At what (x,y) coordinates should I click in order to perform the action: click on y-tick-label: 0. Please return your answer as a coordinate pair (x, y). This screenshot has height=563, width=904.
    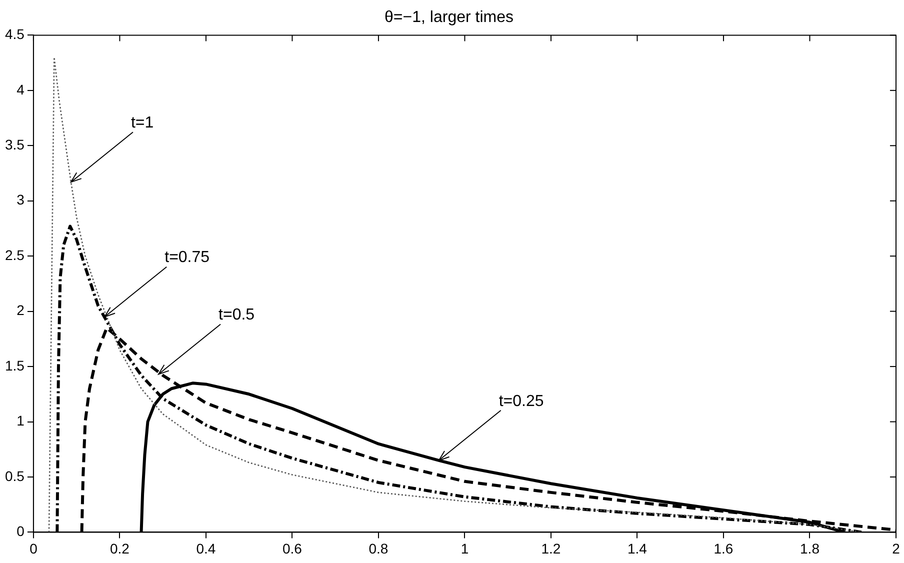
    Looking at the image, I should click on (20, 531).